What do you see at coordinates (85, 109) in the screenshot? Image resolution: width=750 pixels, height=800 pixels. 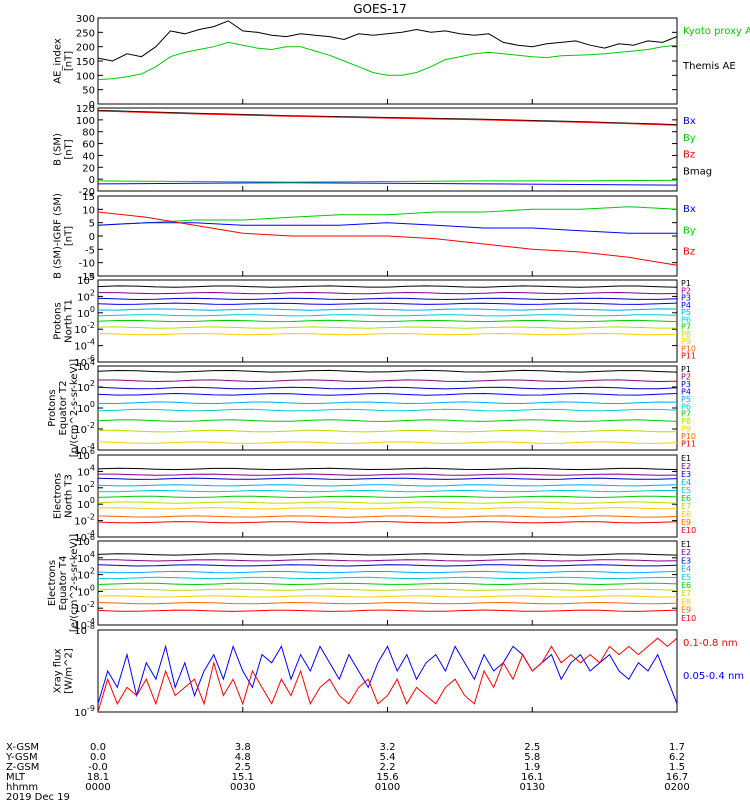 I see `y-tick-label: 120` at bounding box center [85, 109].